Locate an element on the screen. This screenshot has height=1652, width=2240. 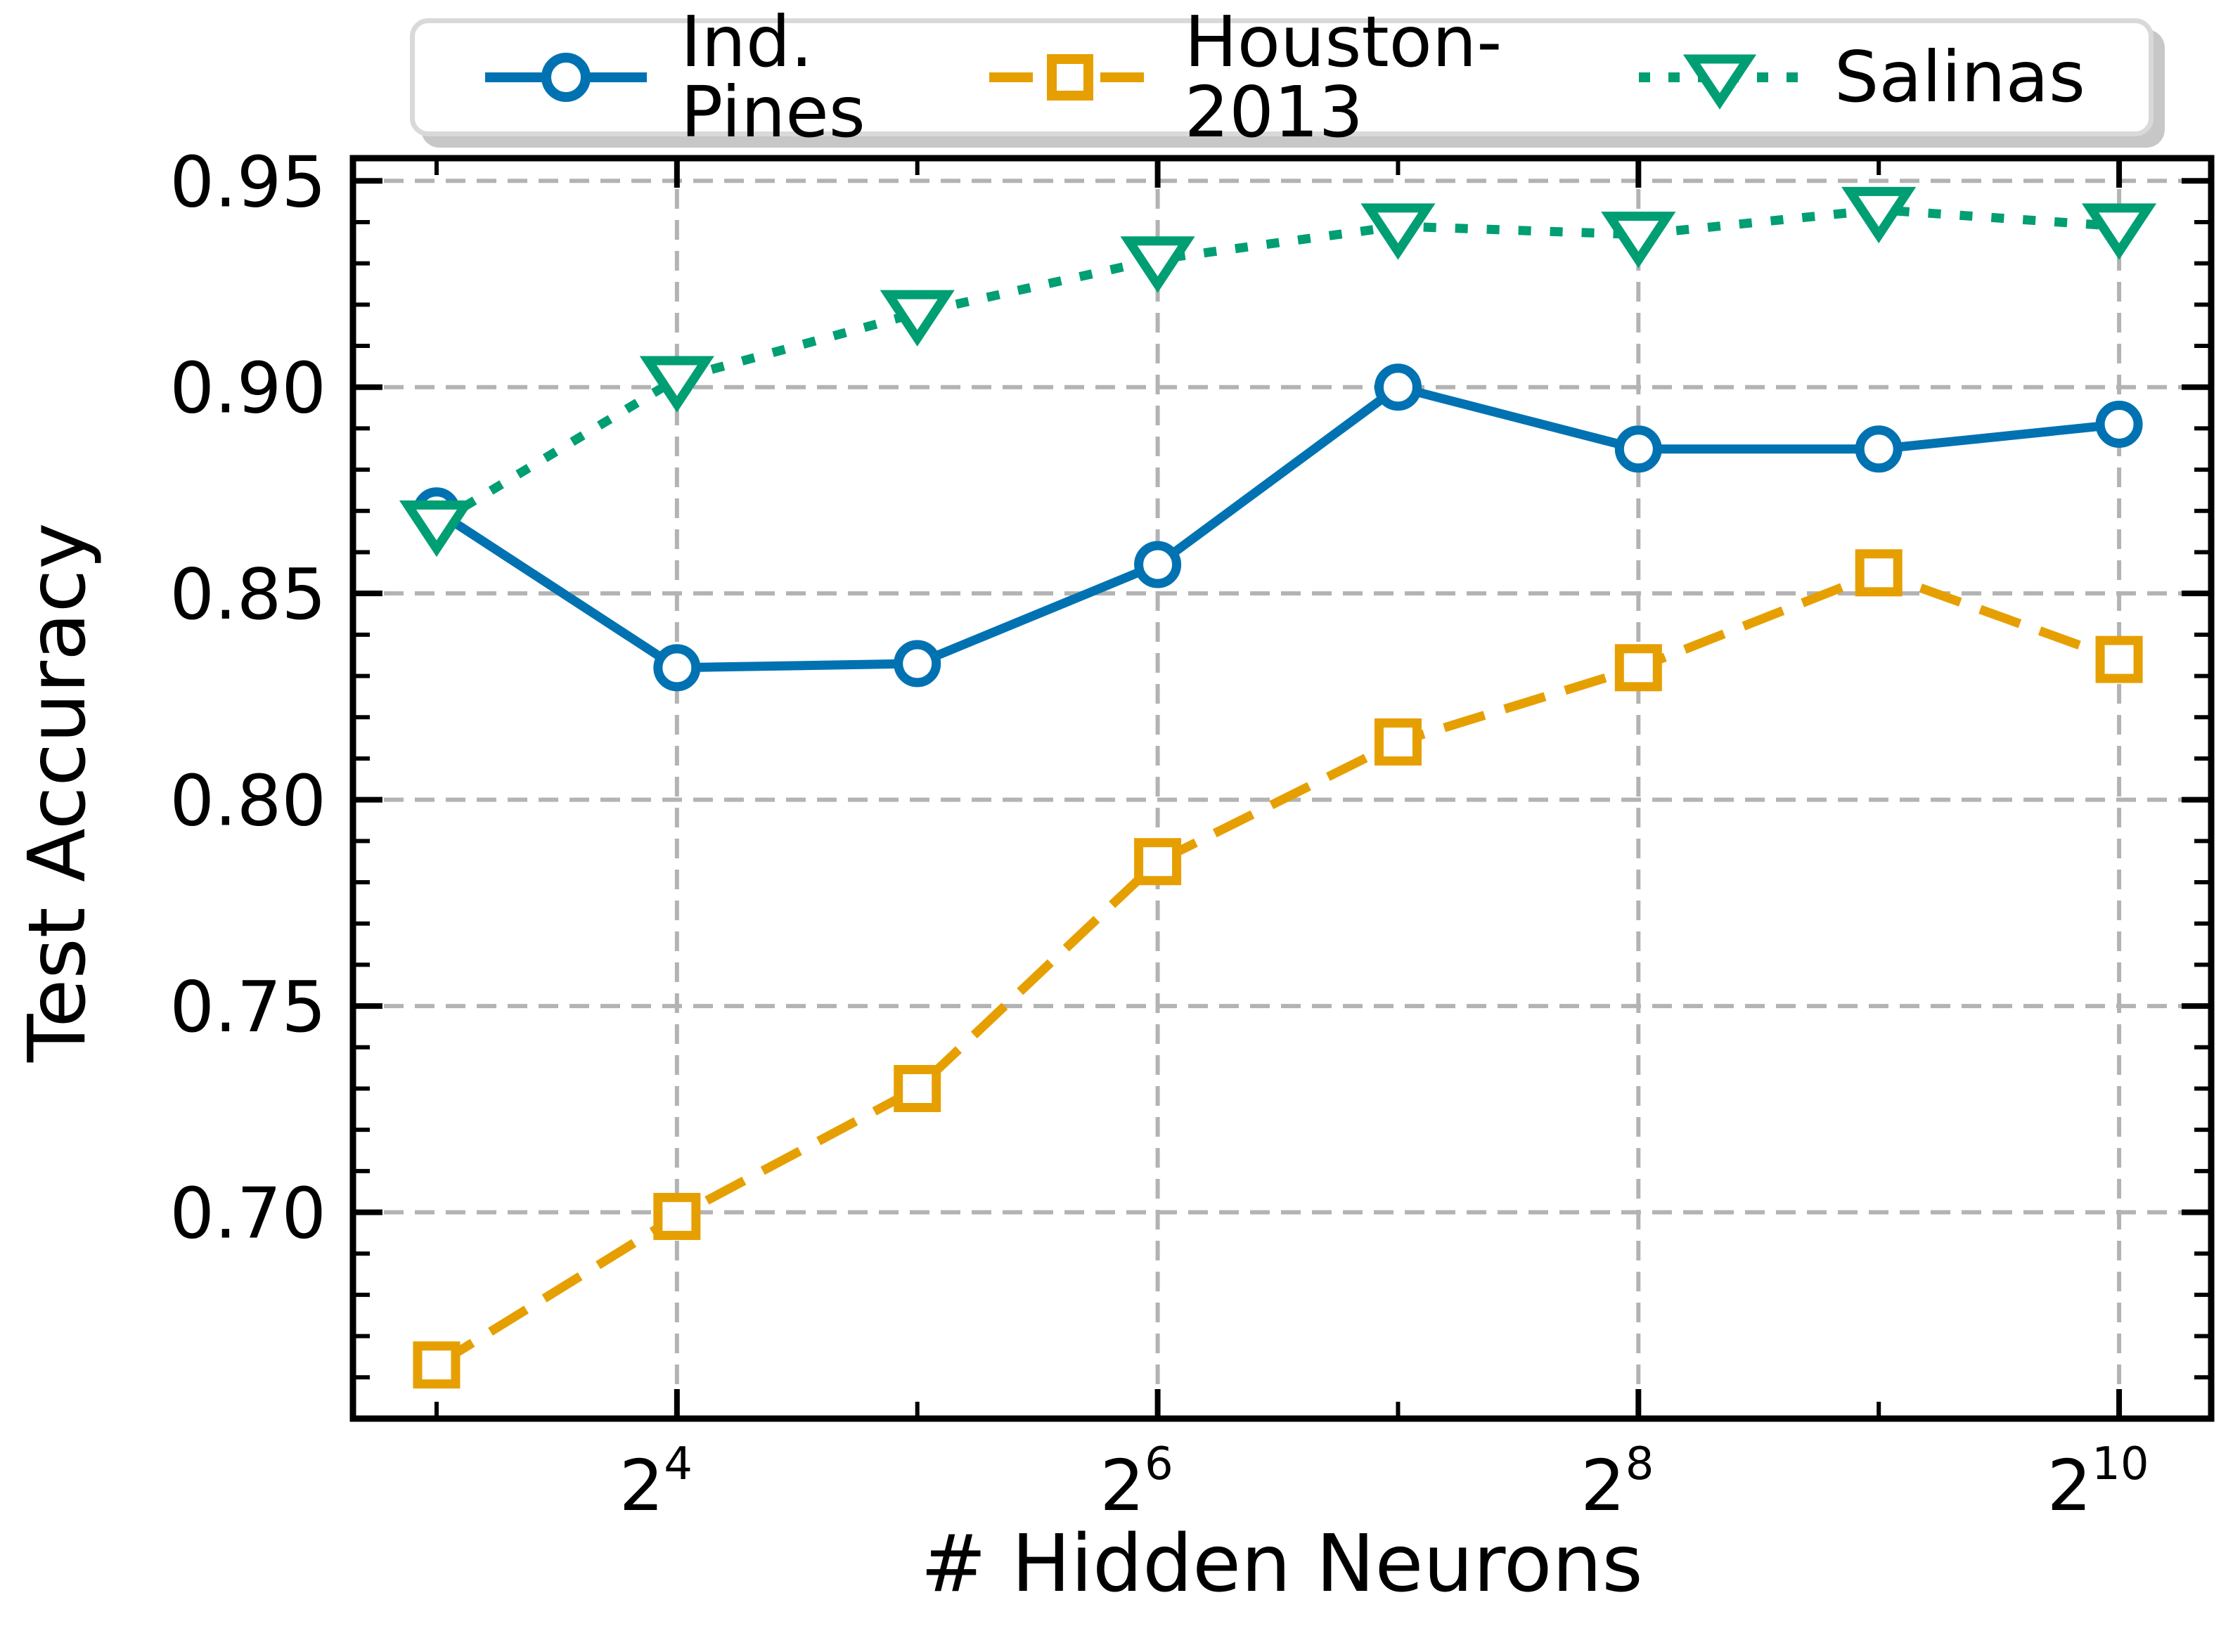
legend-item-ind-pines: Ind. Pines is located at coordinates (730, 77).